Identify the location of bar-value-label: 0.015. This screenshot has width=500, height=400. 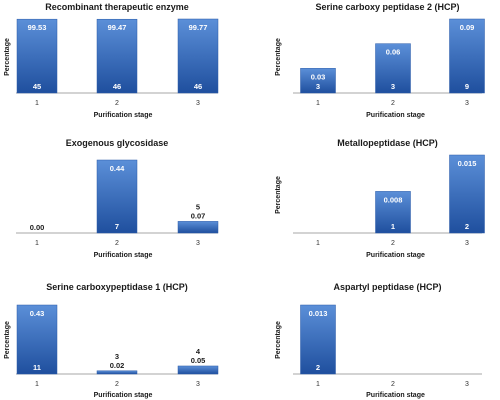
(467, 163).